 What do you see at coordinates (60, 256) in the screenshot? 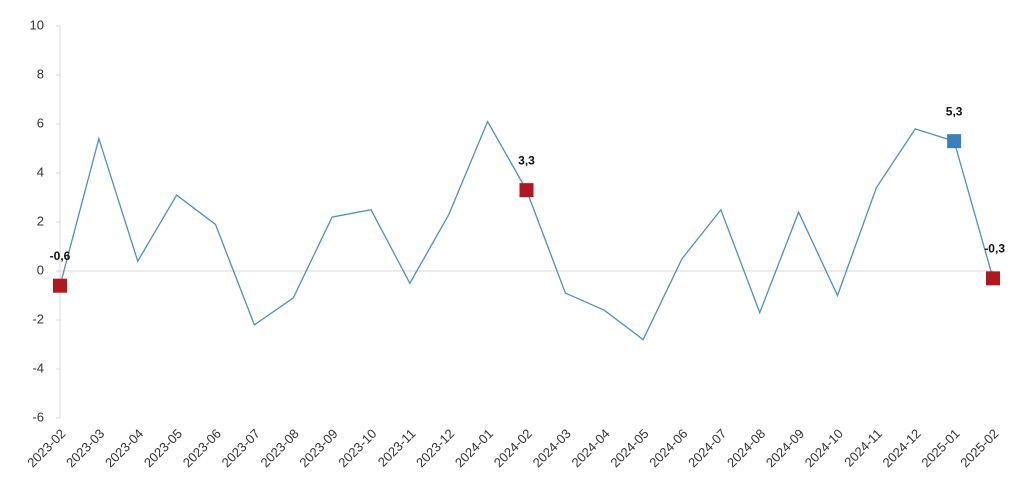
I see `data-label: -0,6` at bounding box center [60, 256].